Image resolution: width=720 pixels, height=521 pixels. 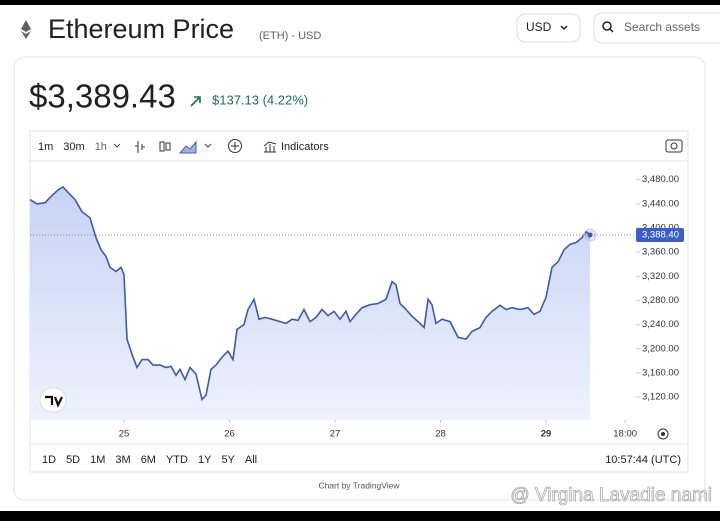 What do you see at coordinates (440, 434) in the screenshot?
I see `x-tick-label: 28` at bounding box center [440, 434].